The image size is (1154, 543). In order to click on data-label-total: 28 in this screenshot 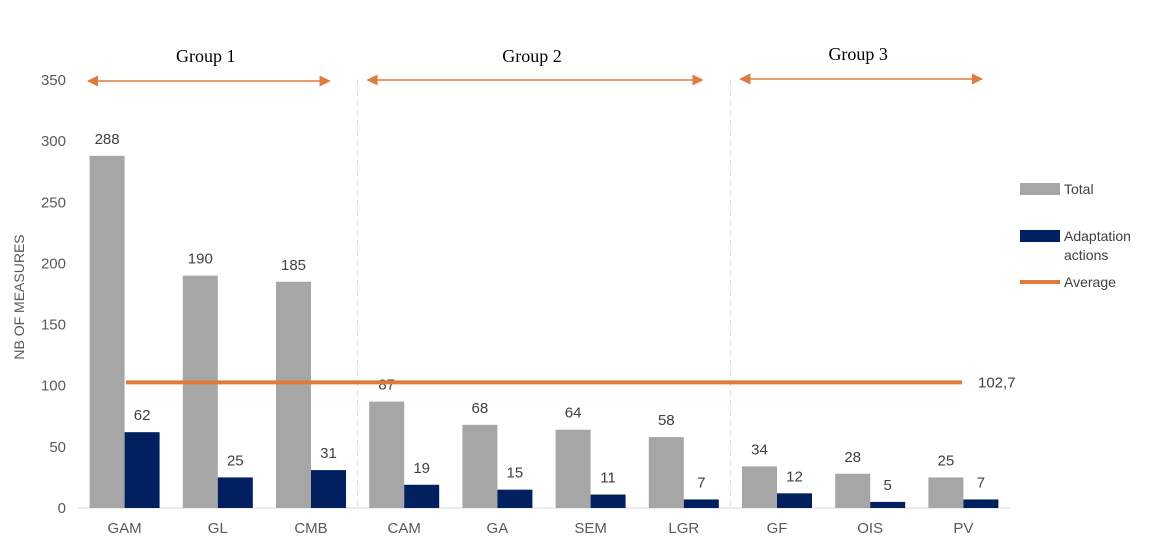, I will do `click(852, 457)`.